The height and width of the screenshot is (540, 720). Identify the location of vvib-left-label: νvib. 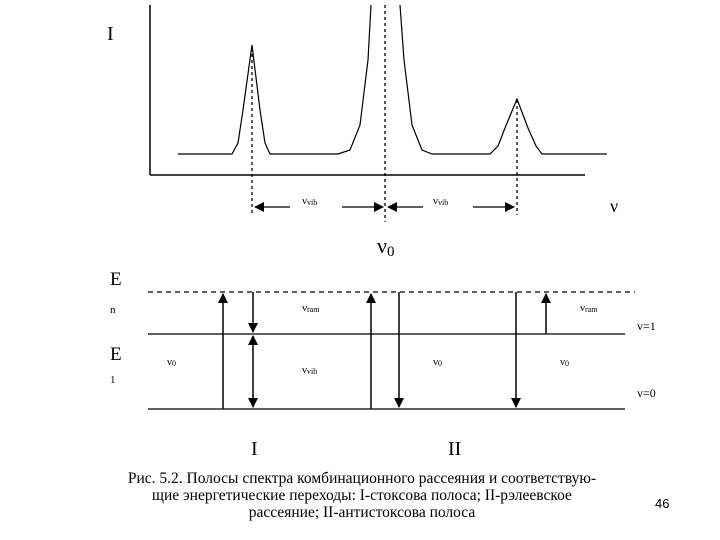
(309, 201).